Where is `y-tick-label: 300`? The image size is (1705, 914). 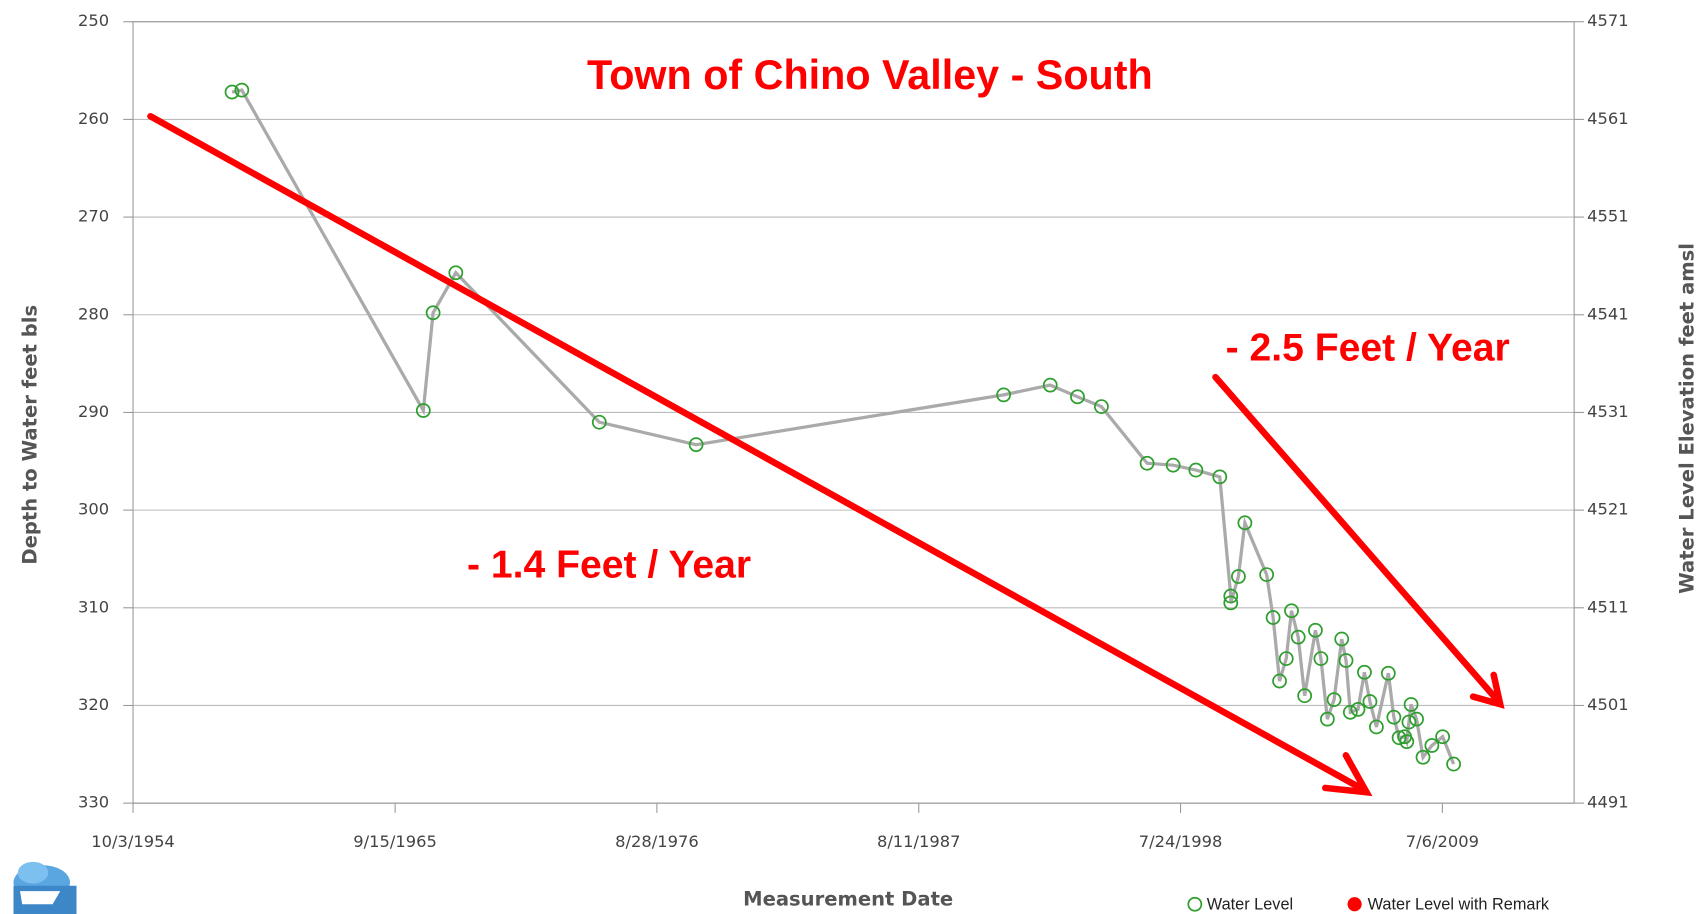 y-tick-label: 300 is located at coordinates (93, 509).